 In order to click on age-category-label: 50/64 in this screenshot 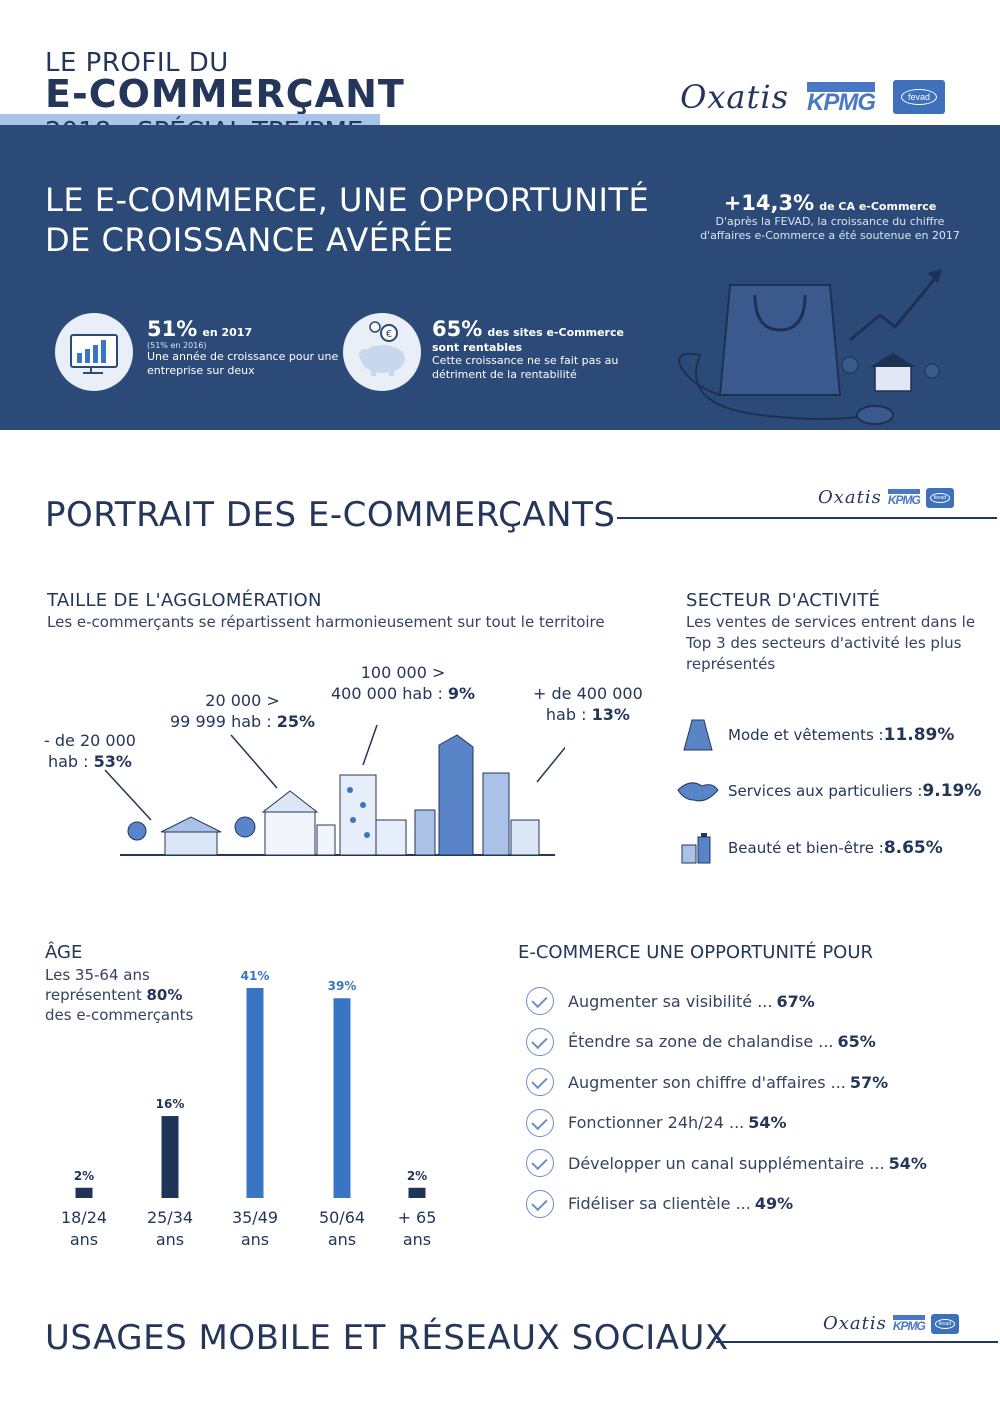, I will do `click(342, 1217)`.